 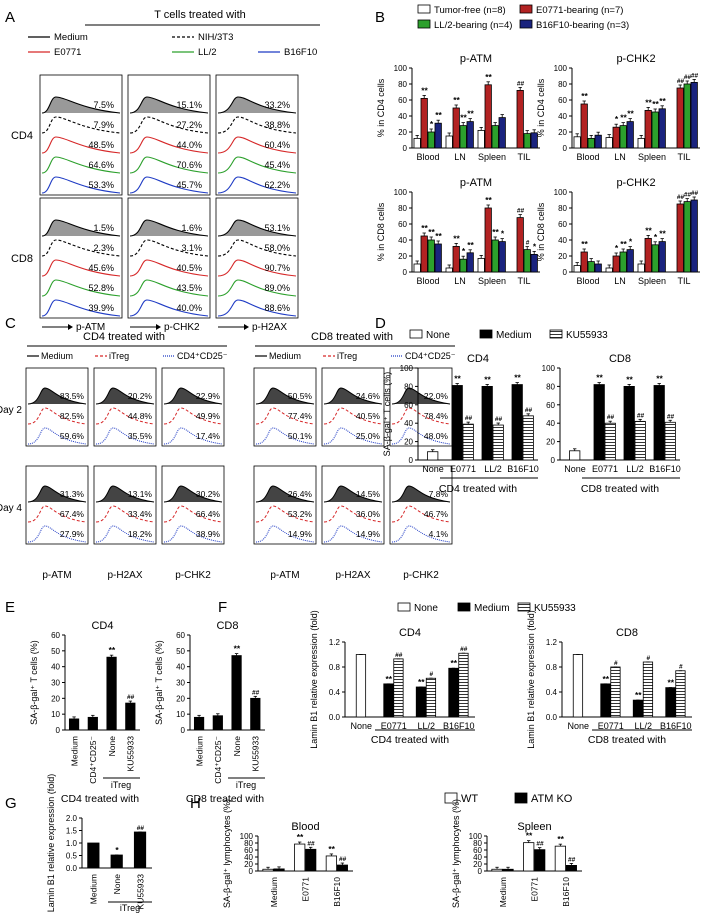 What do you see at coordinates (620, 489) in the screenshot?
I see `x-axis-label: CD8 treated with` at bounding box center [620, 489].